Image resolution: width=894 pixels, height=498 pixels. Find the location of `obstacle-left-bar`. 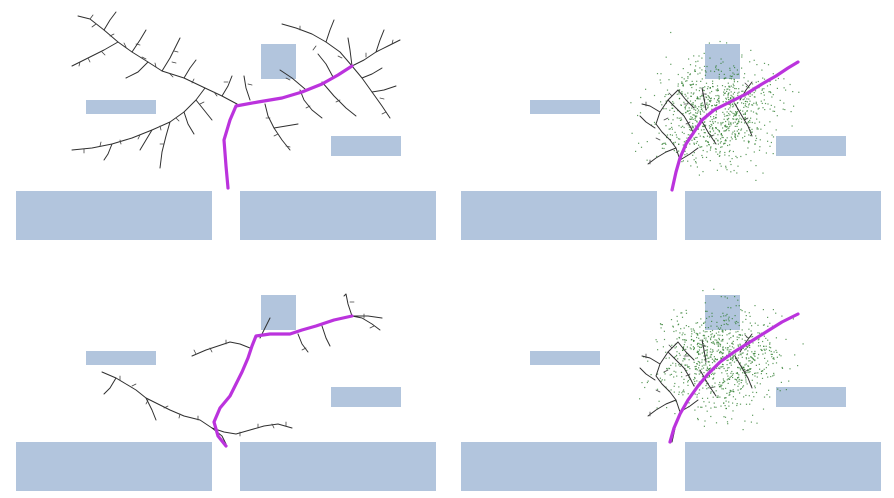

obstacle-left-bar is located at coordinates (565, 358).